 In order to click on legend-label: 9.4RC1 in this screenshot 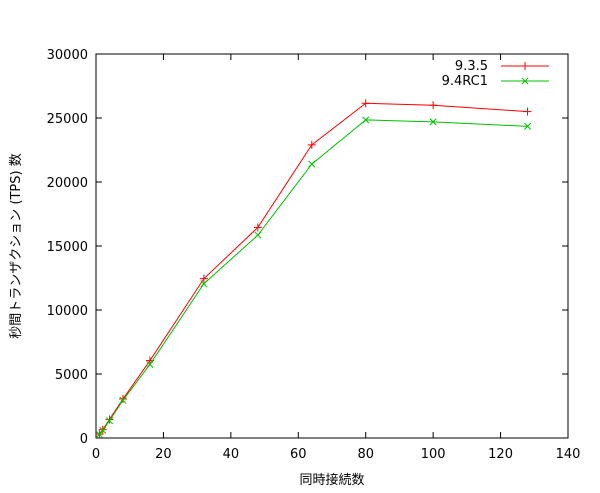, I will do `click(465, 81)`.